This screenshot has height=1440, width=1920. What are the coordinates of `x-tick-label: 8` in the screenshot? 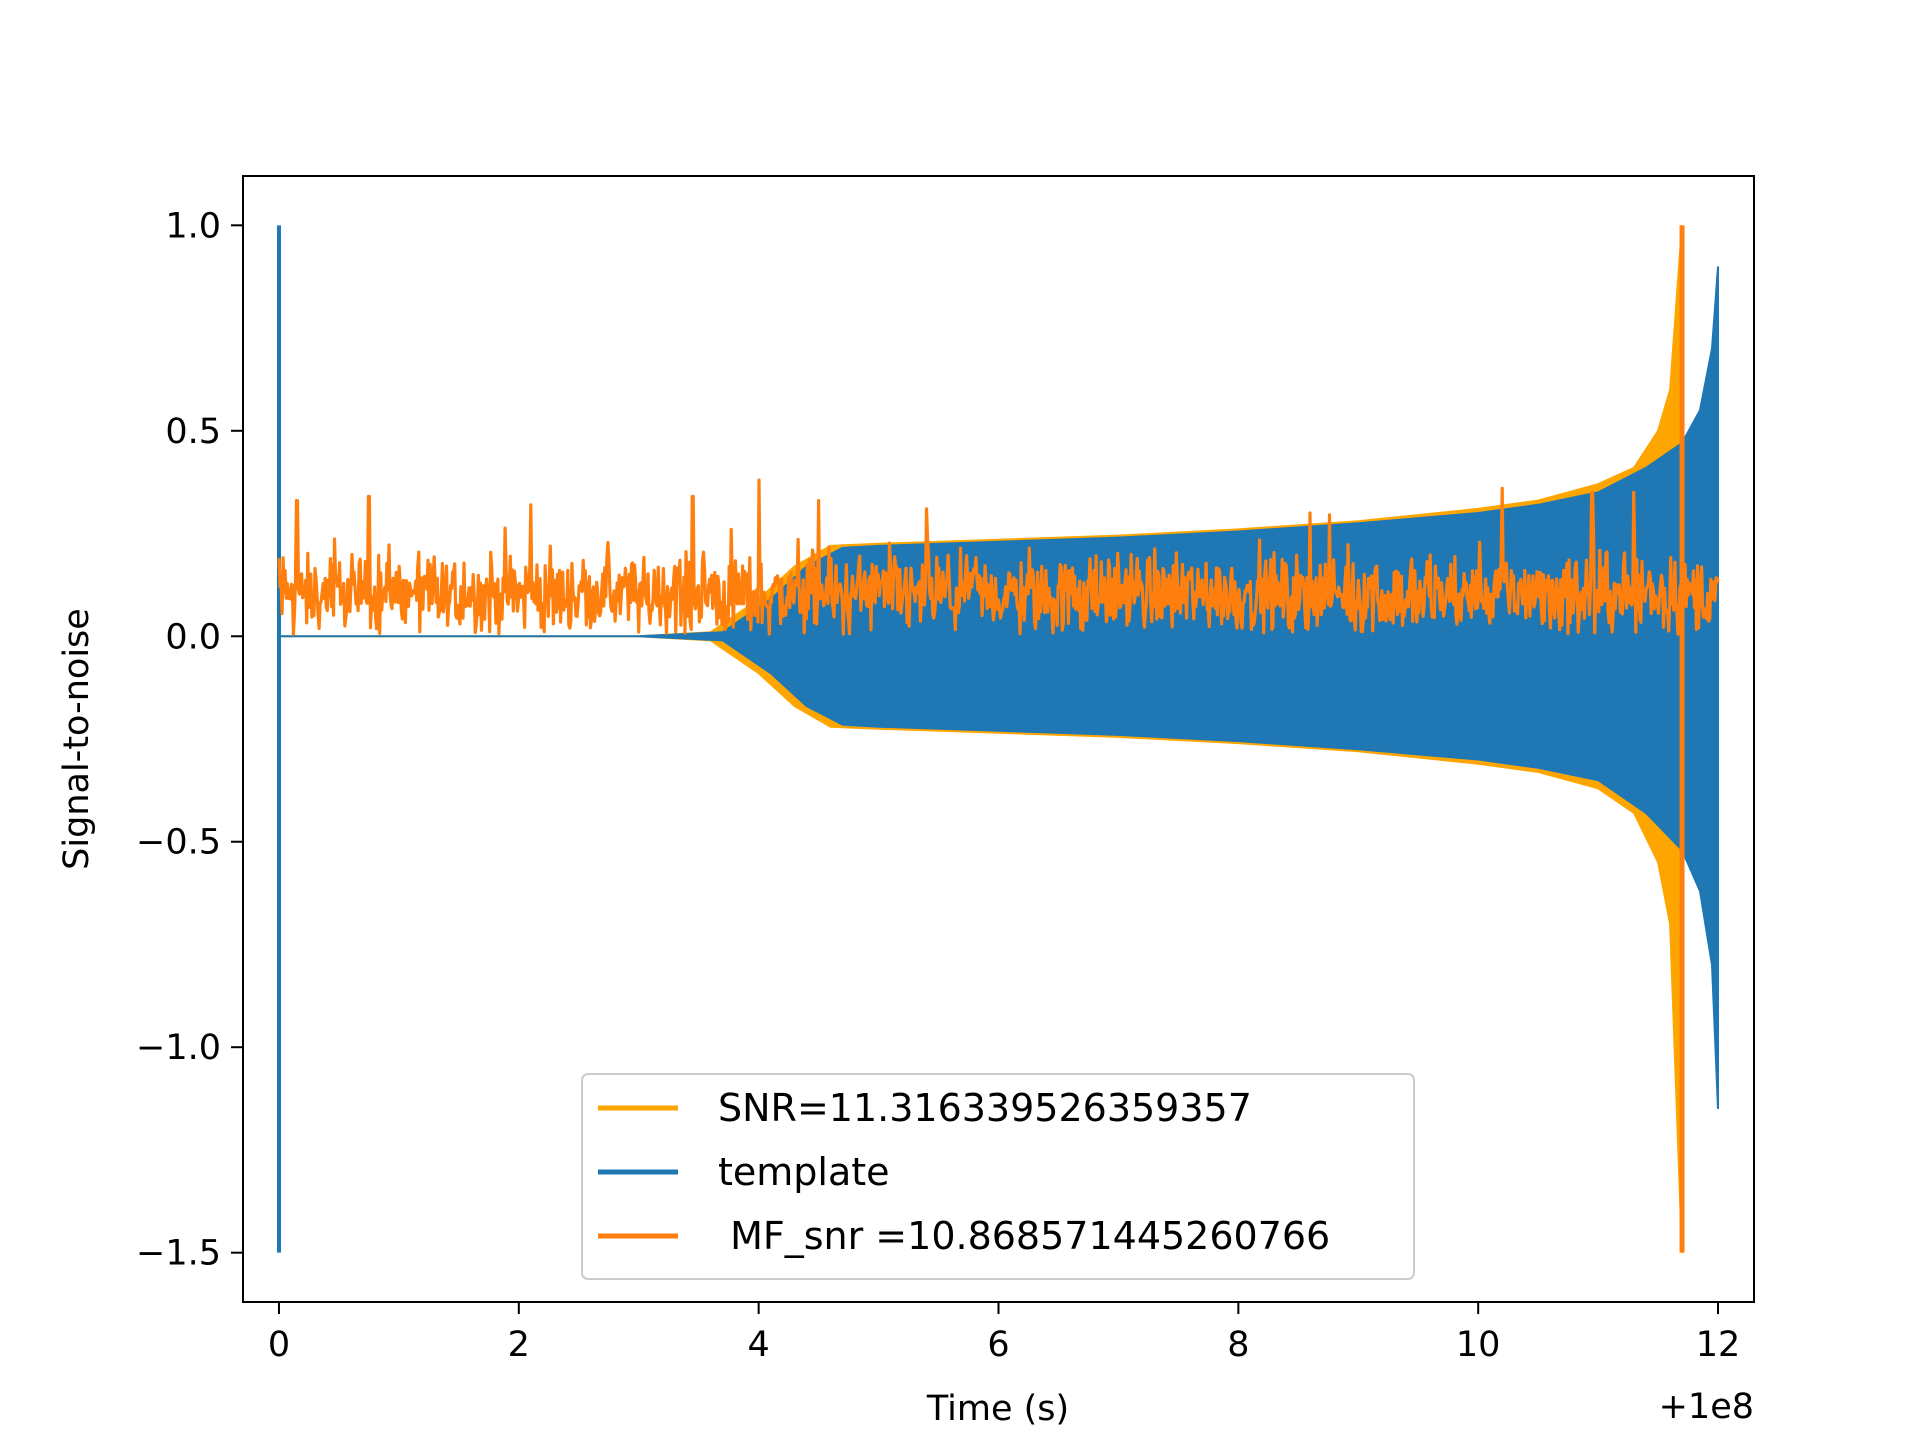 It's located at (1238, 1345).